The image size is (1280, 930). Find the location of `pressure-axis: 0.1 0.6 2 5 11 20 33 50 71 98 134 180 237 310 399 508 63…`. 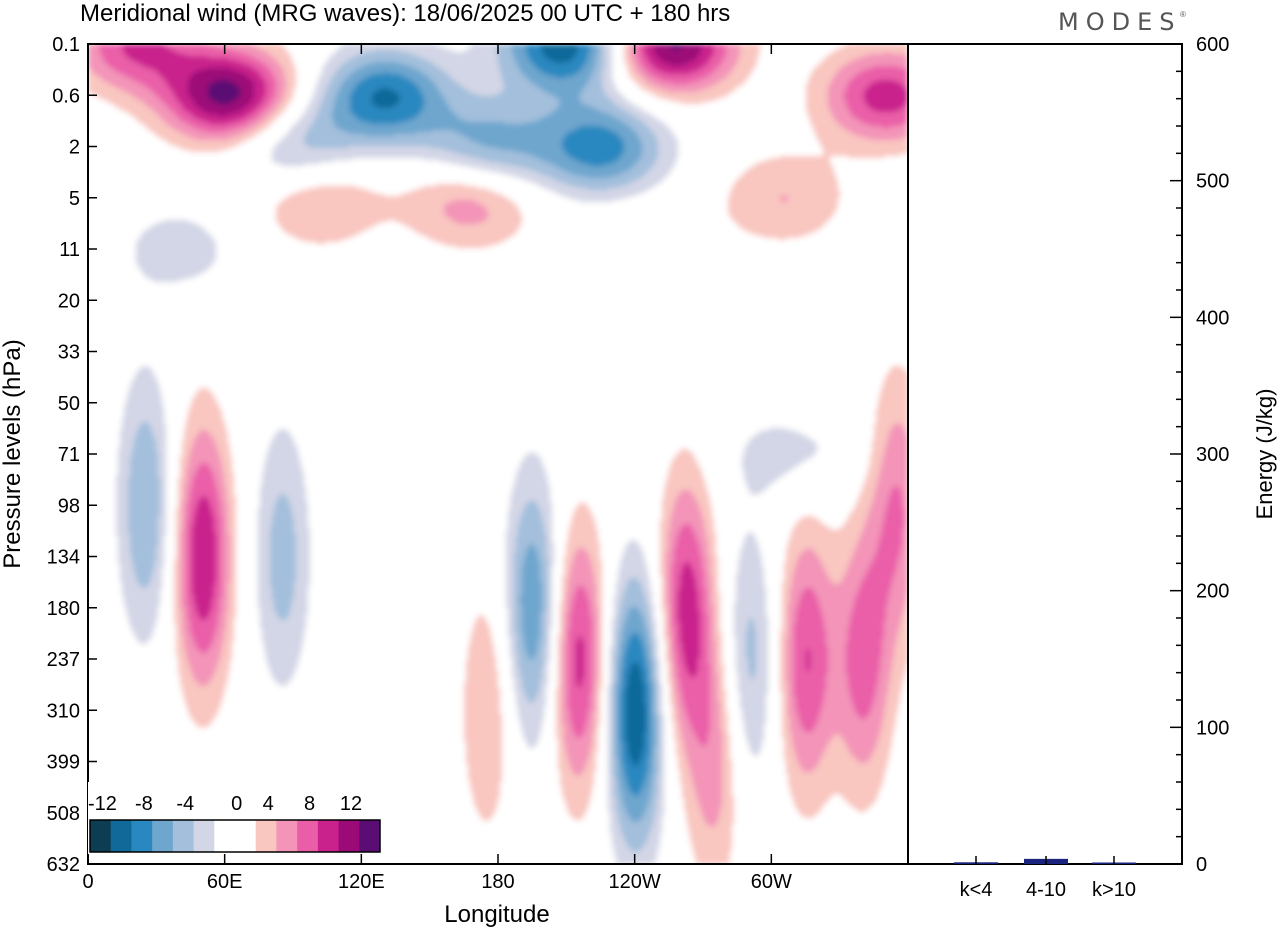

pressure-axis: 0.1 0.6 2 5 11 20 33 50 71 98 134 180 237 310 399 508 63… is located at coordinates (72, 455).